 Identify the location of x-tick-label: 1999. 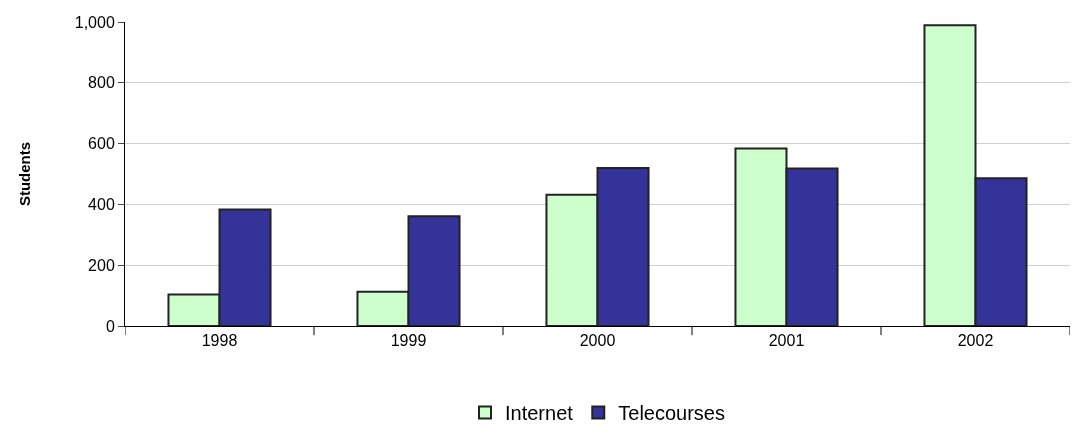
(408, 341).